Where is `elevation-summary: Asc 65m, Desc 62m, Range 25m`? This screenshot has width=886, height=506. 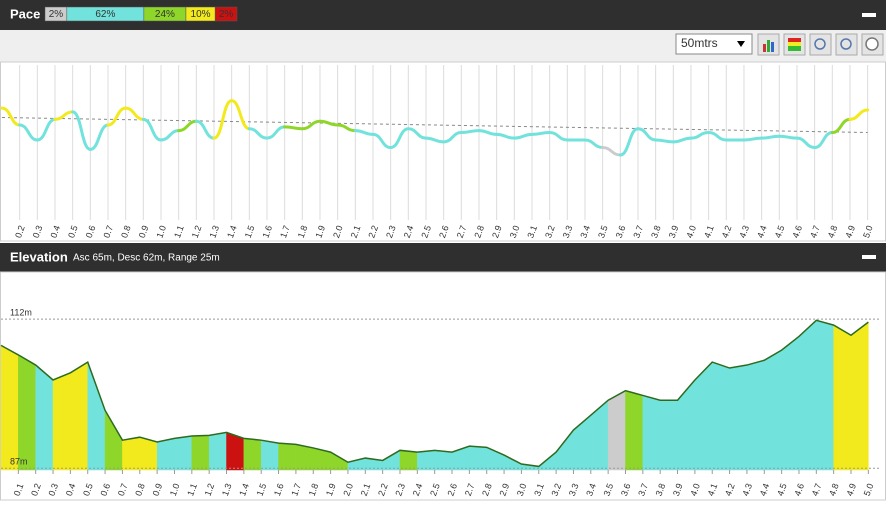 elevation-summary: Asc 65m, Desc 62m, Range 25m is located at coordinates (146, 258).